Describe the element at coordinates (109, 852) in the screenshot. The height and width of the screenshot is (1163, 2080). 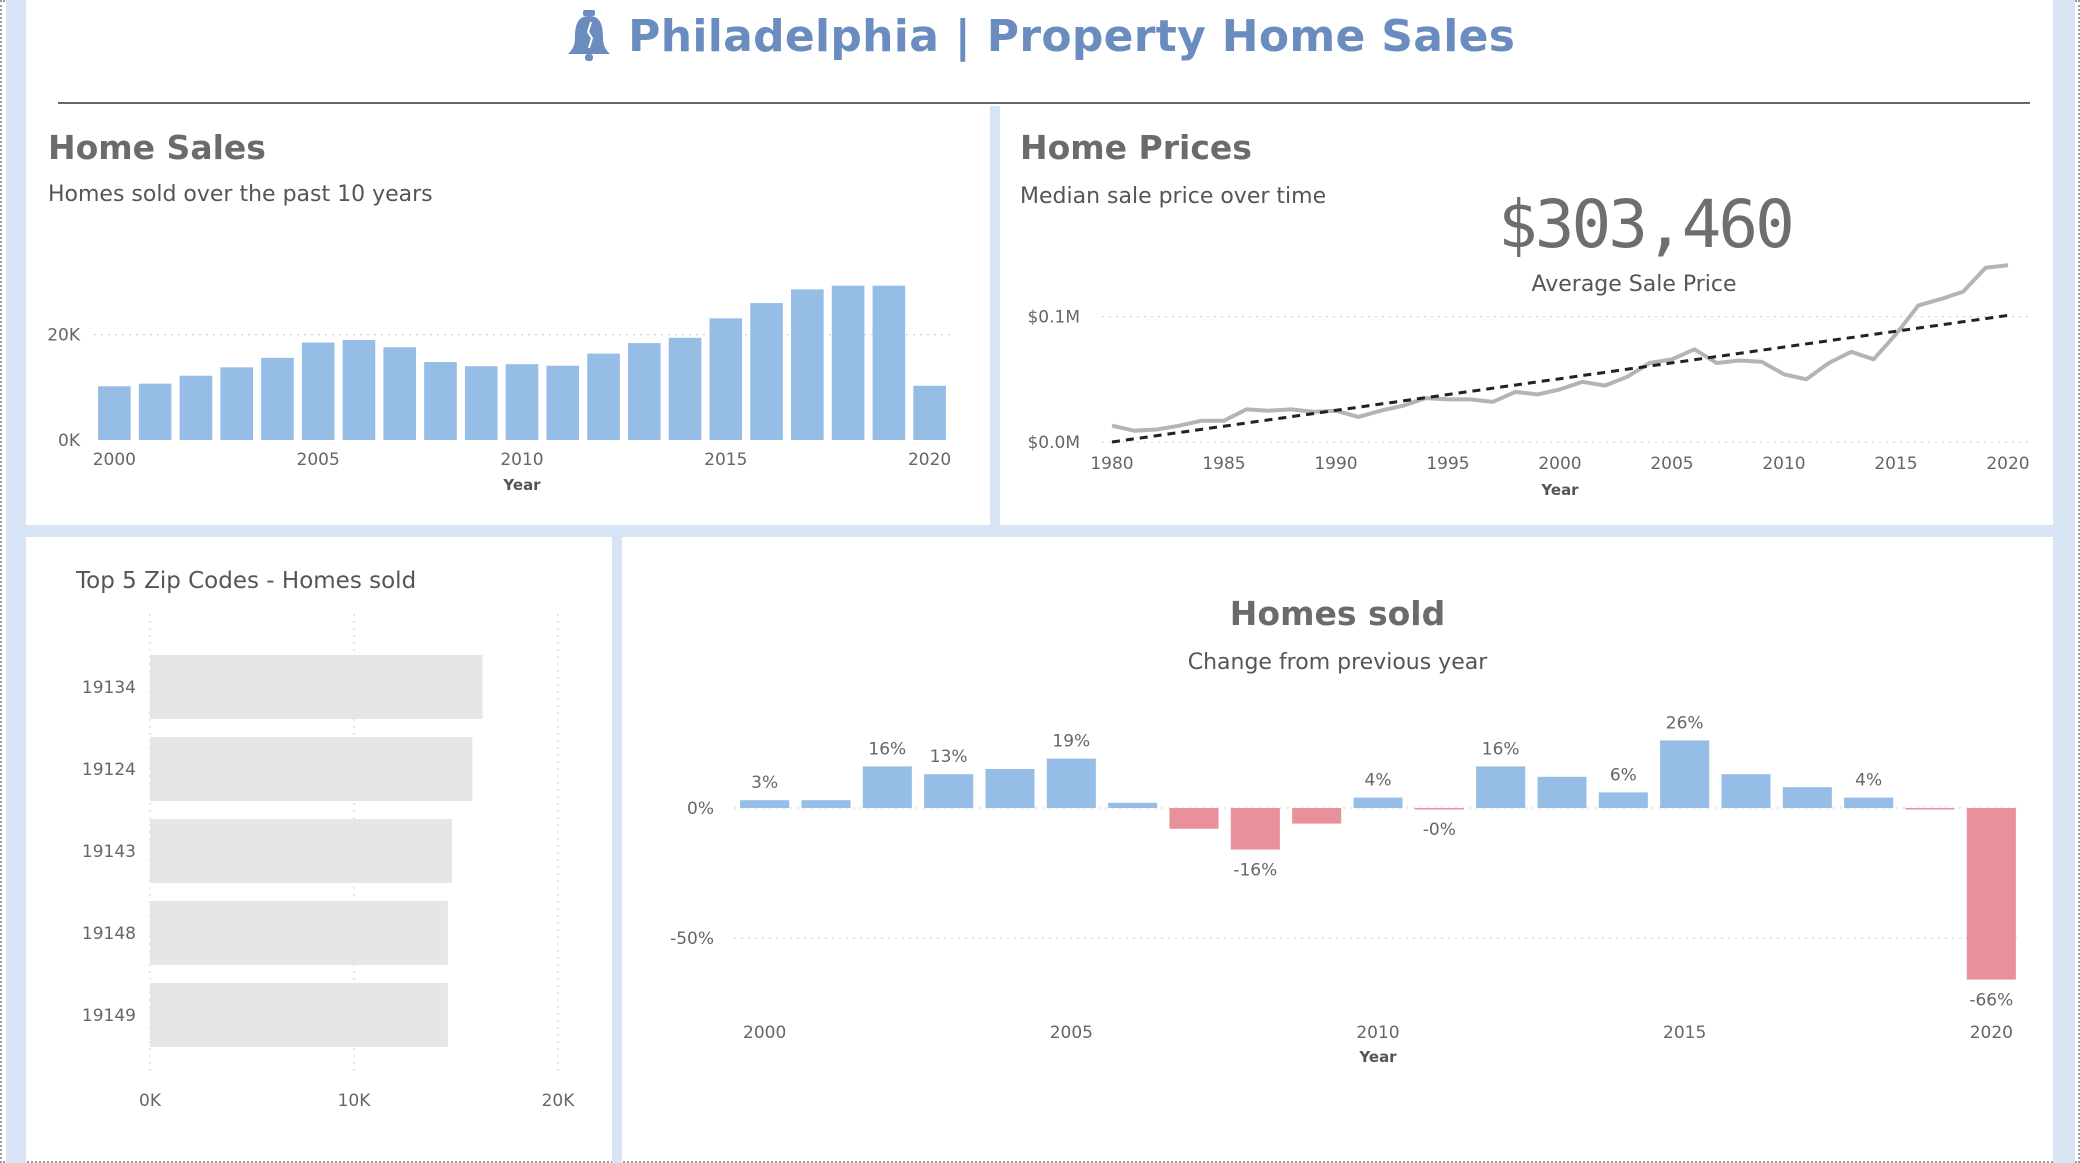
I see `zip-label: 19143` at that location.